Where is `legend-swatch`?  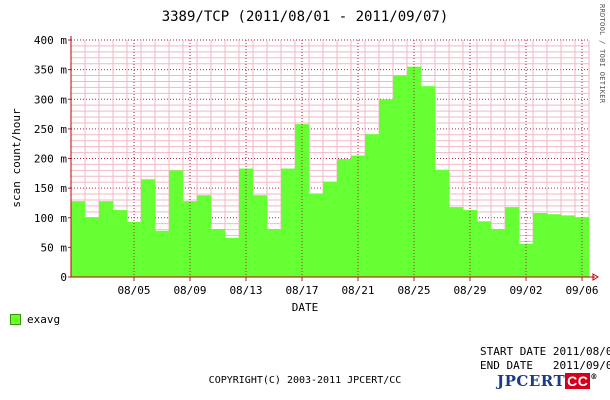 legend-swatch is located at coordinates (15, 319).